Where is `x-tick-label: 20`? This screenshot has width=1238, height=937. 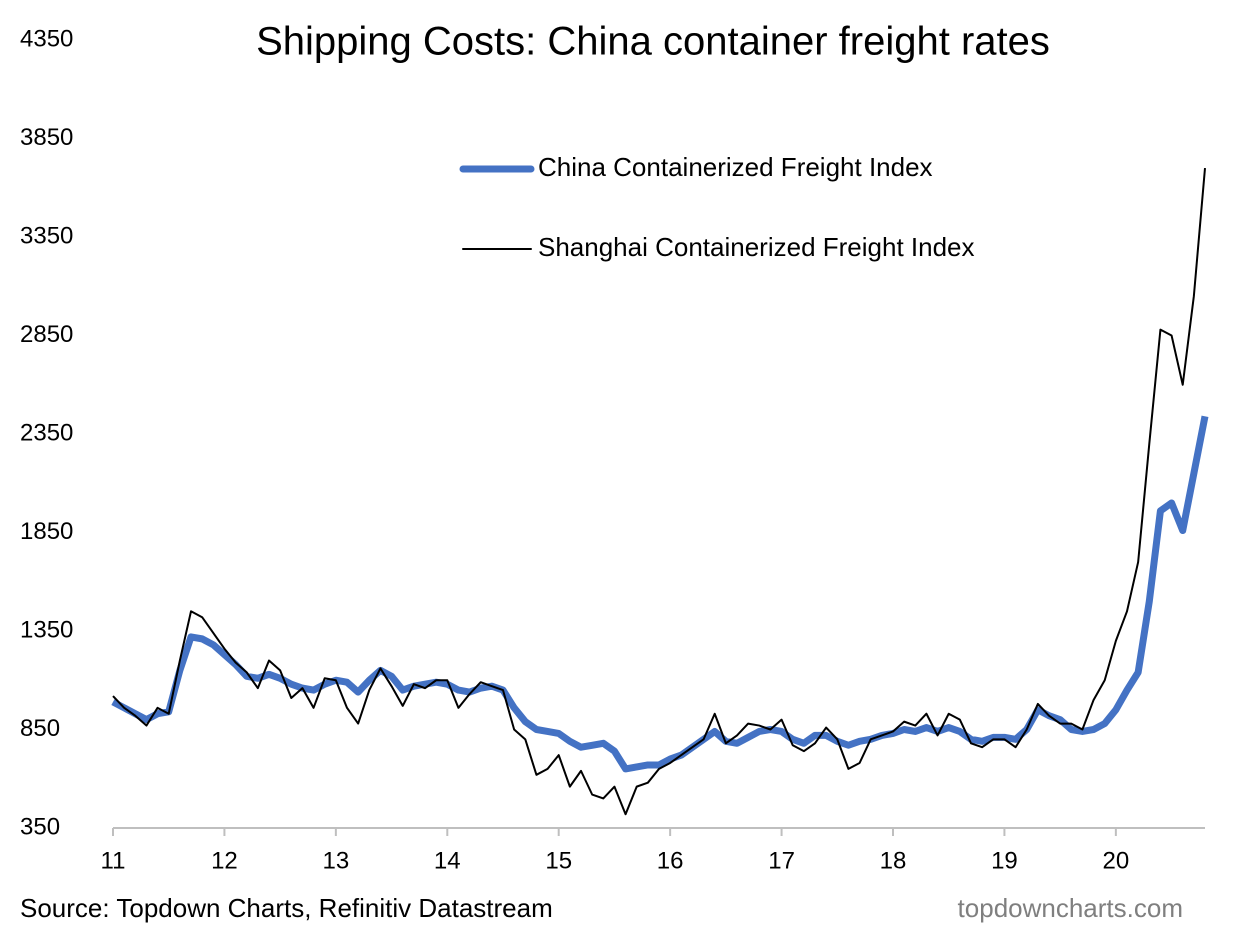
x-tick-label: 20 is located at coordinates (1116, 860).